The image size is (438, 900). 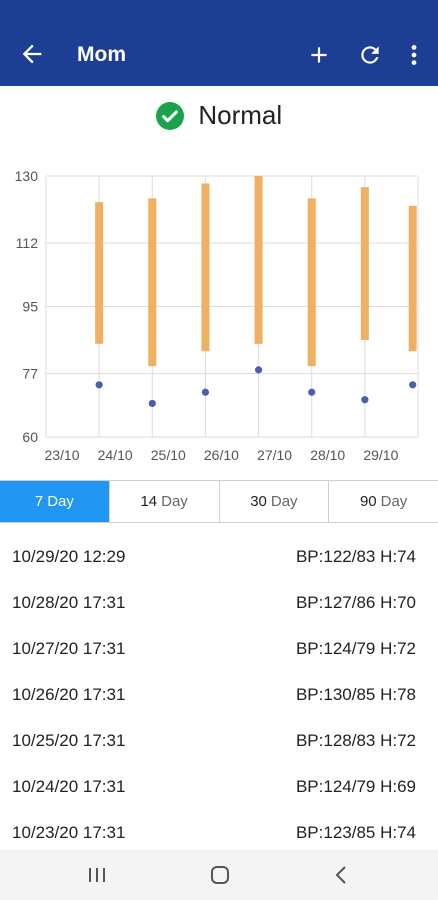 I want to click on page-title: Mom, so click(x=101, y=54).